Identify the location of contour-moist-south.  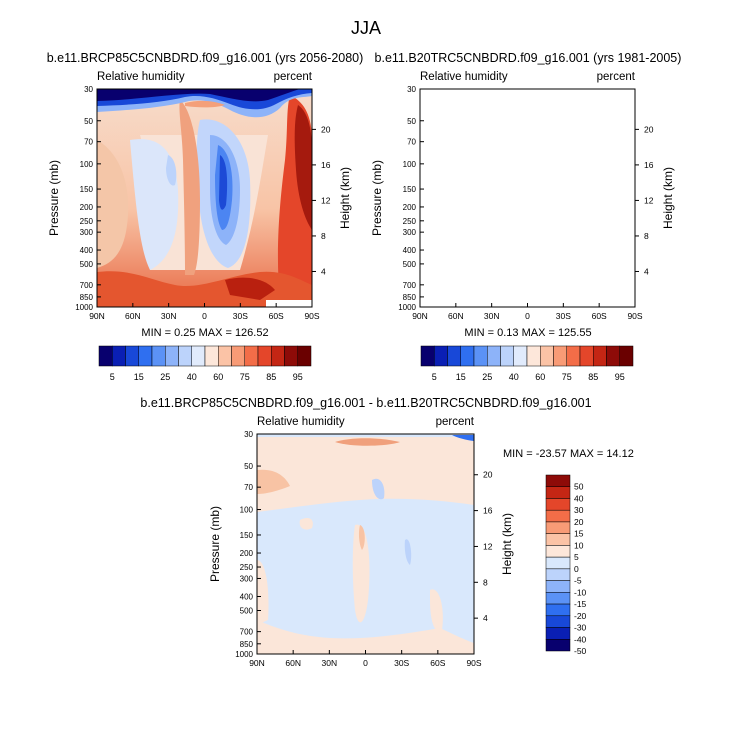
(618, 197).